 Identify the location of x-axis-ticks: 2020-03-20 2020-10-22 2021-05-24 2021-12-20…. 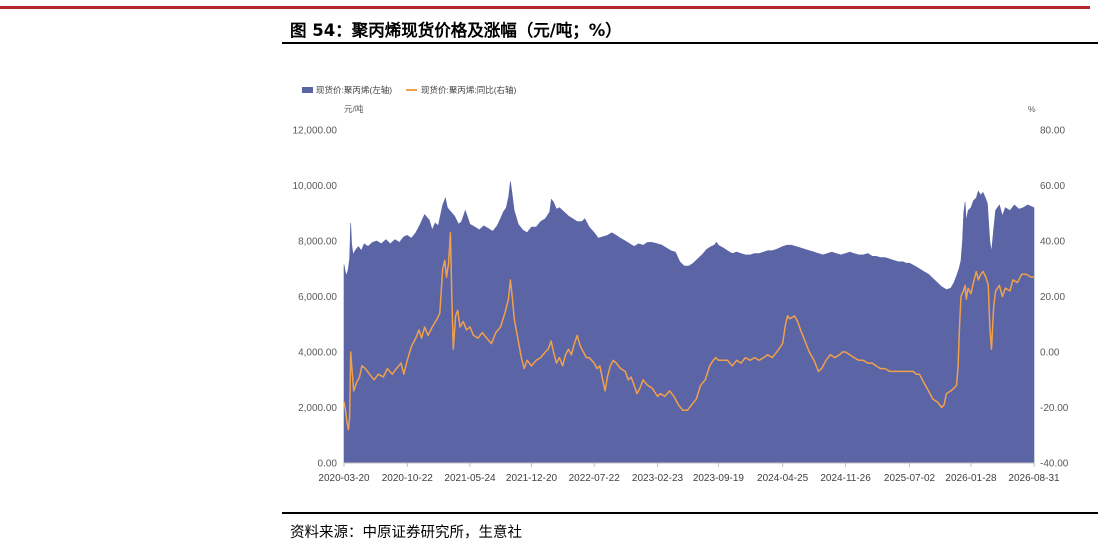
(689, 473).